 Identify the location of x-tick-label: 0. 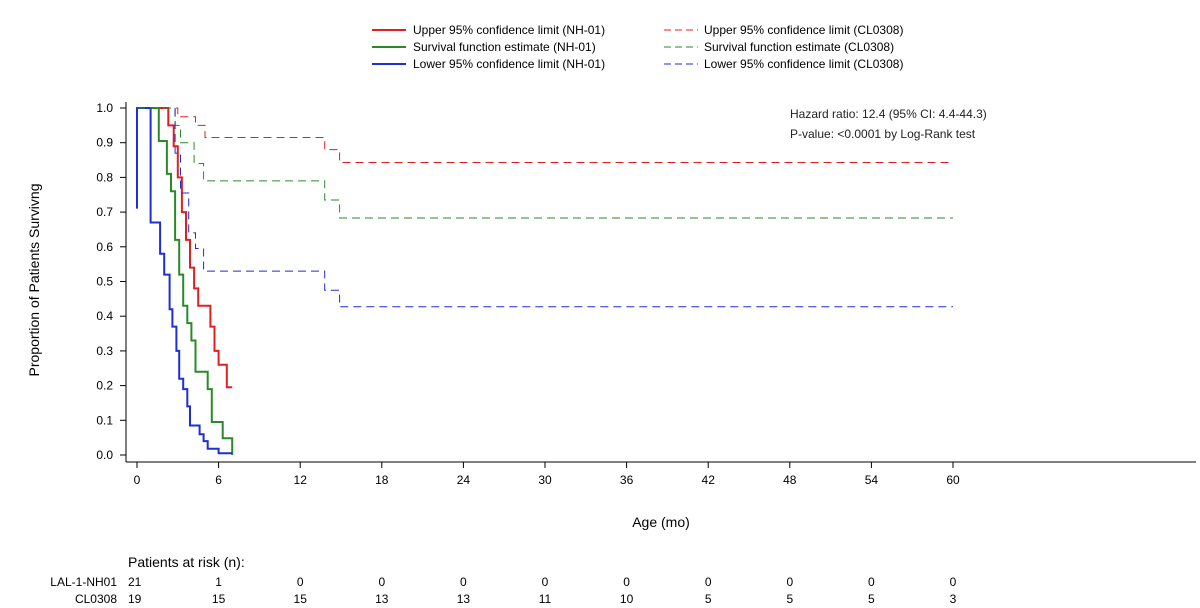
(137, 480).